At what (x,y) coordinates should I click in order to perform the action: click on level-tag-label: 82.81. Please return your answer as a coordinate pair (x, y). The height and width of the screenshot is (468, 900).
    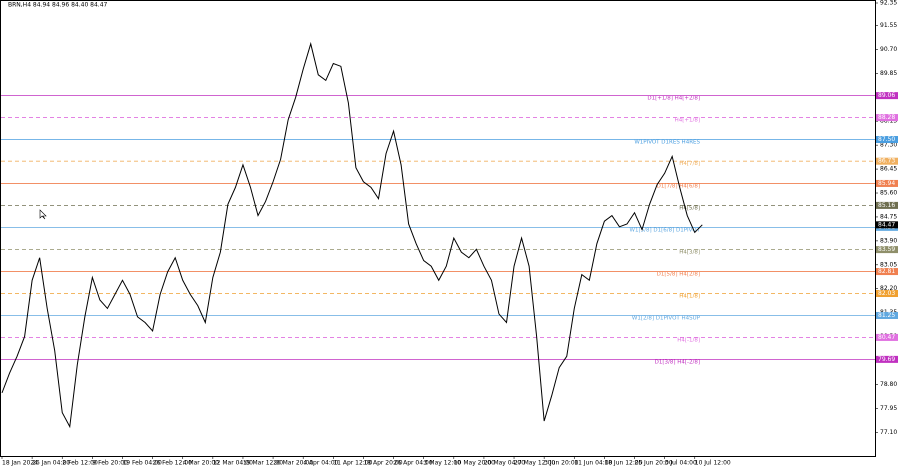
    Looking at the image, I should click on (886, 271).